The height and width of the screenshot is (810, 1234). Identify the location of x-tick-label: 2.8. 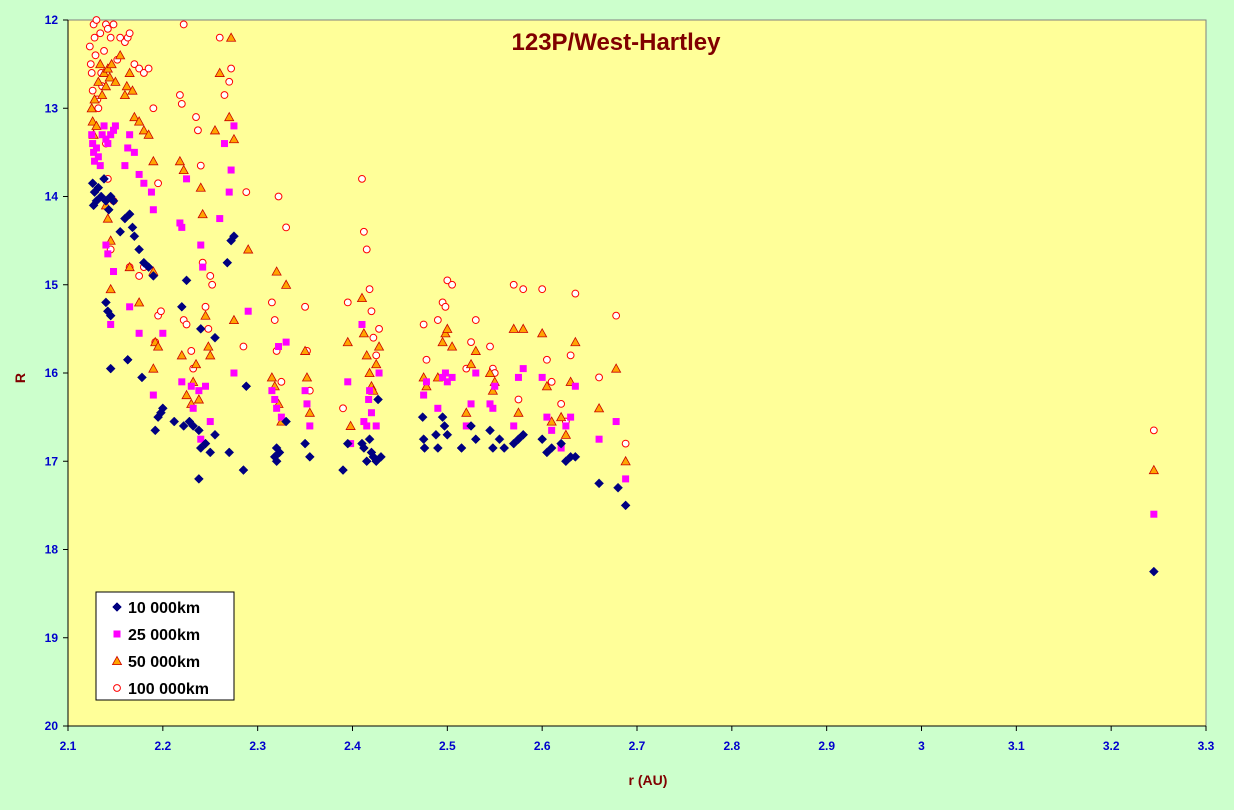
(731, 746).